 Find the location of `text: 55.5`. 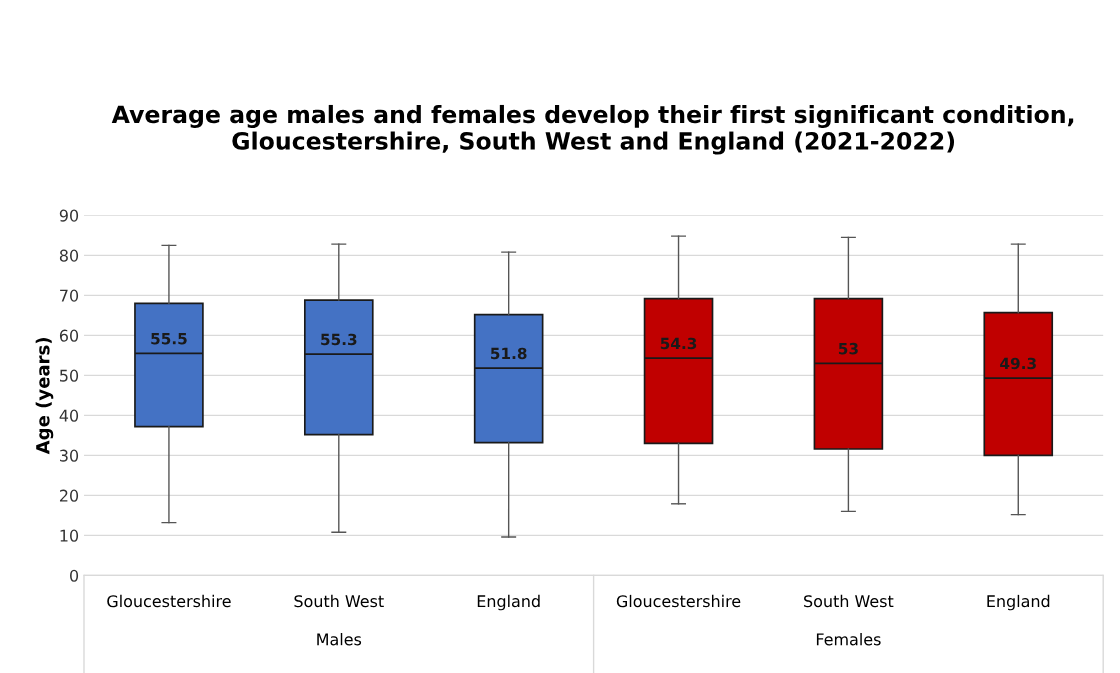

text: 55.5 is located at coordinates (169, 339).